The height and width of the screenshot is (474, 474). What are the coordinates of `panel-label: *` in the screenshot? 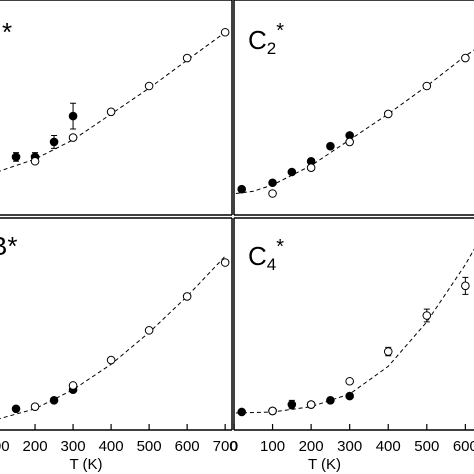 It's located at (7, 32).